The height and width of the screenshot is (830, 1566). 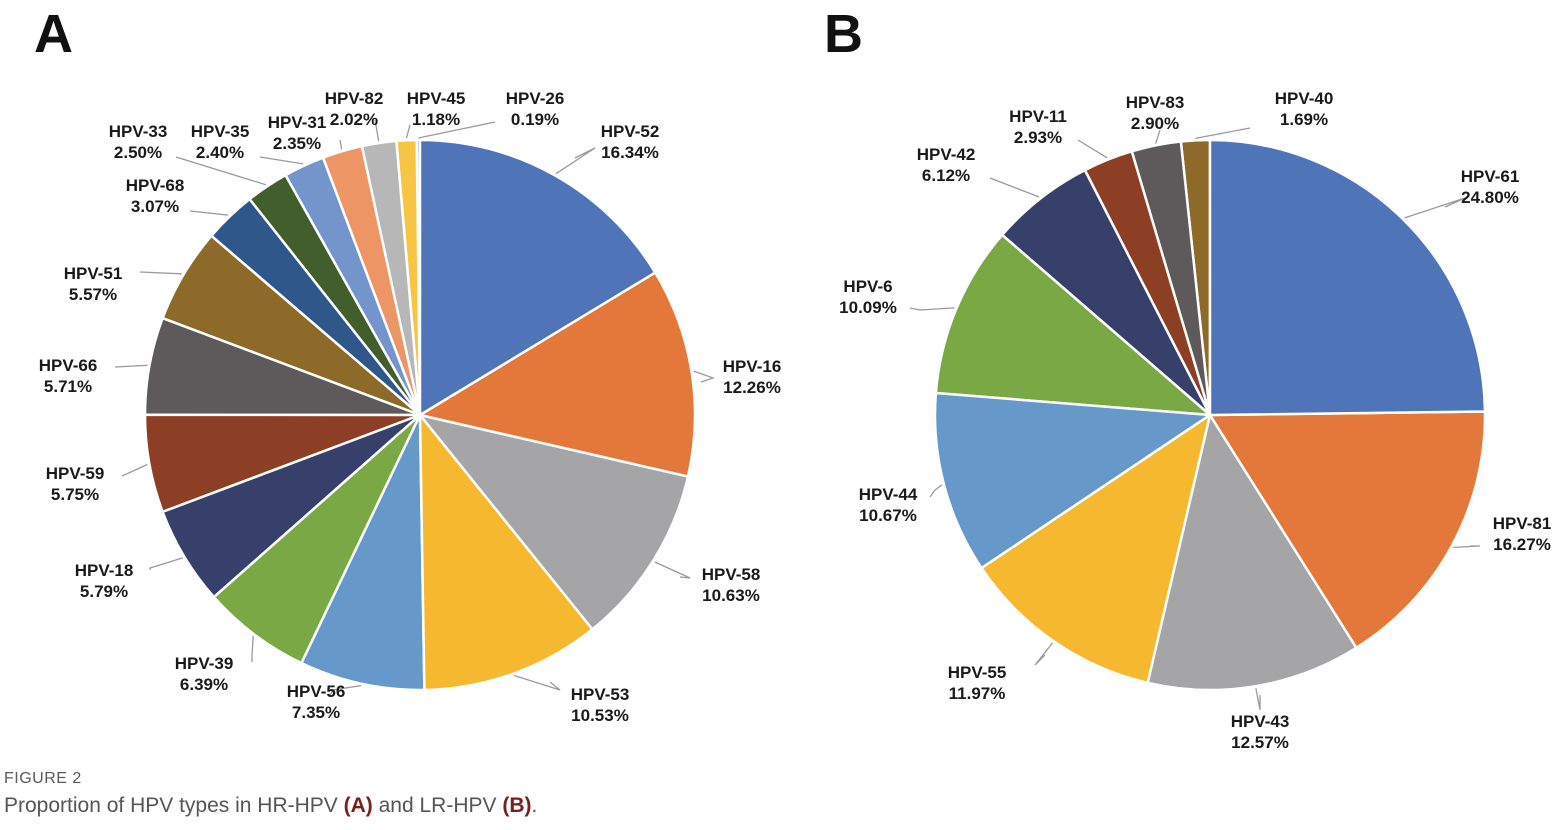 I want to click on slice-percent-hpv-31: 2.35%, so click(x=297, y=143).